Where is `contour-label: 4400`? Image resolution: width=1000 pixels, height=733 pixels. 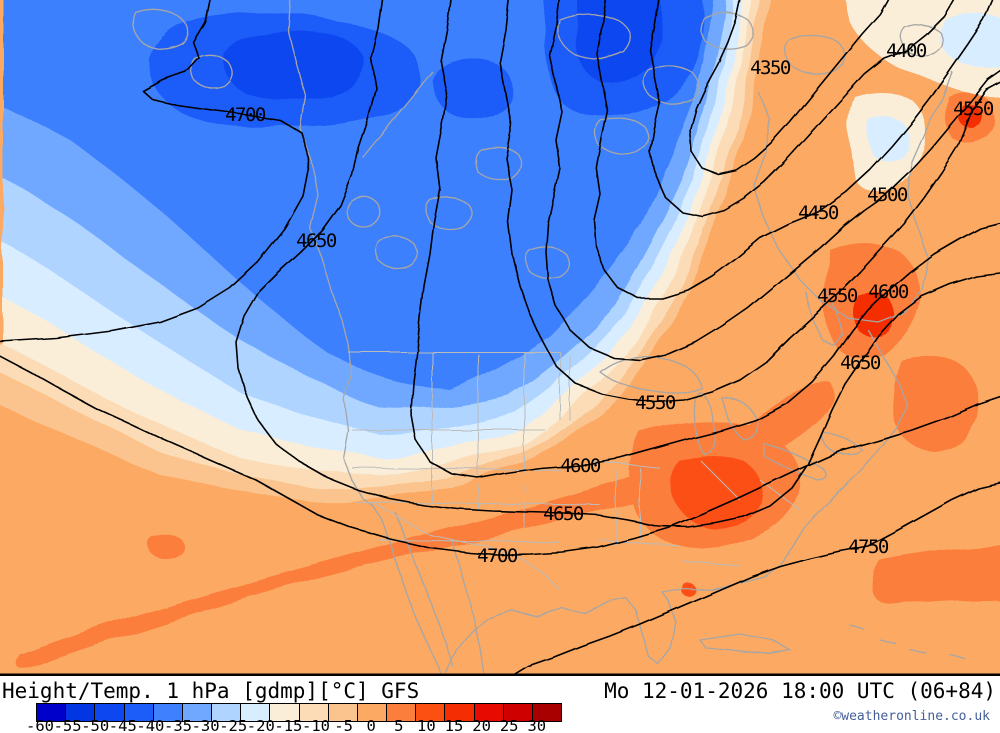 contour-label: 4400 is located at coordinates (906, 51).